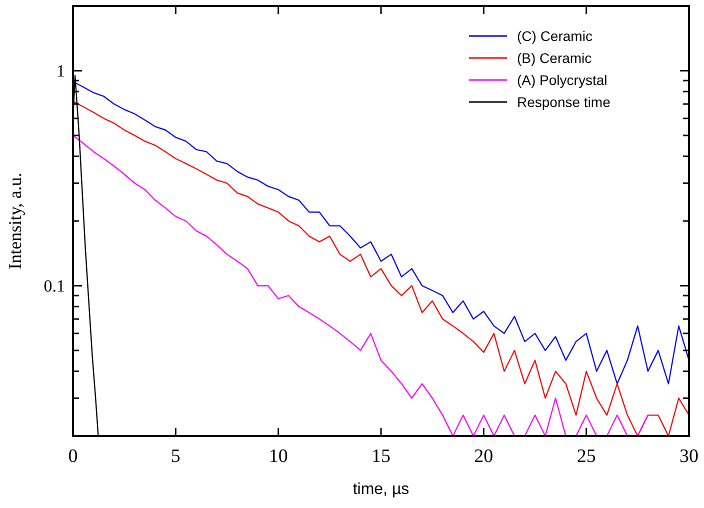 The width and height of the screenshot is (704, 508). Describe the element at coordinates (15, 221) in the screenshot. I see `y-axis-title: Intensity, a.u.` at that location.